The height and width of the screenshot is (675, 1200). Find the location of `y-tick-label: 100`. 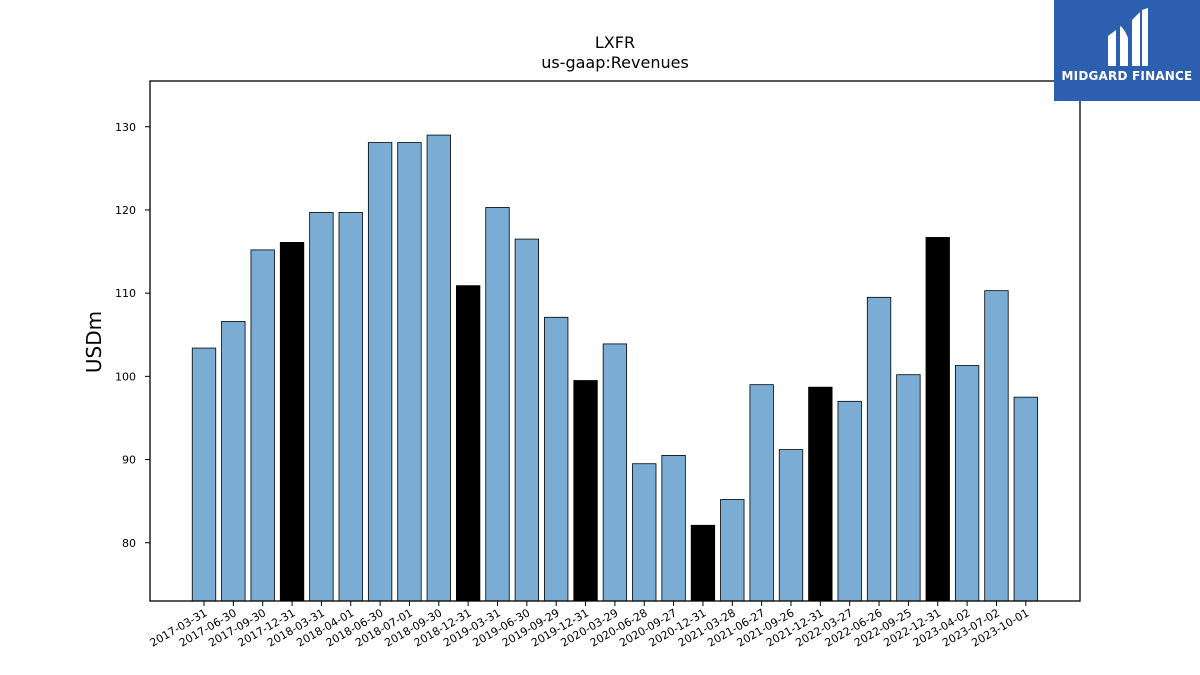

y-tick-label: 100 is located at coordinates (125, 376).